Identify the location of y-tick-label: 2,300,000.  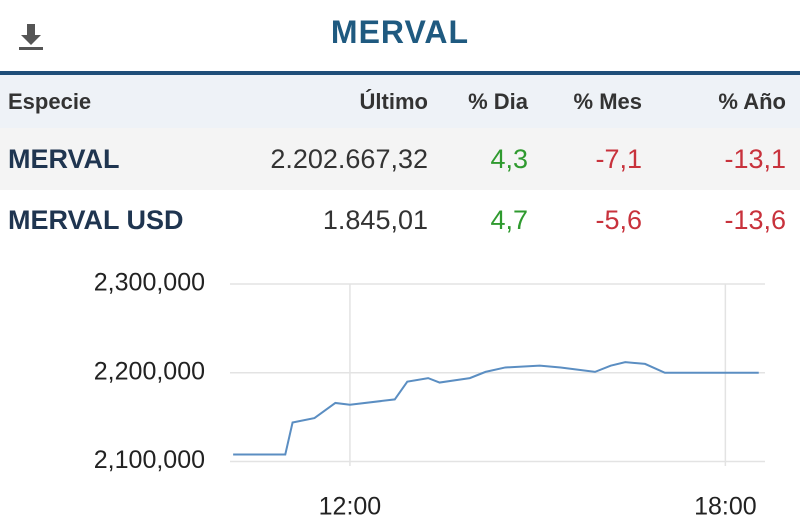
(149, 283).